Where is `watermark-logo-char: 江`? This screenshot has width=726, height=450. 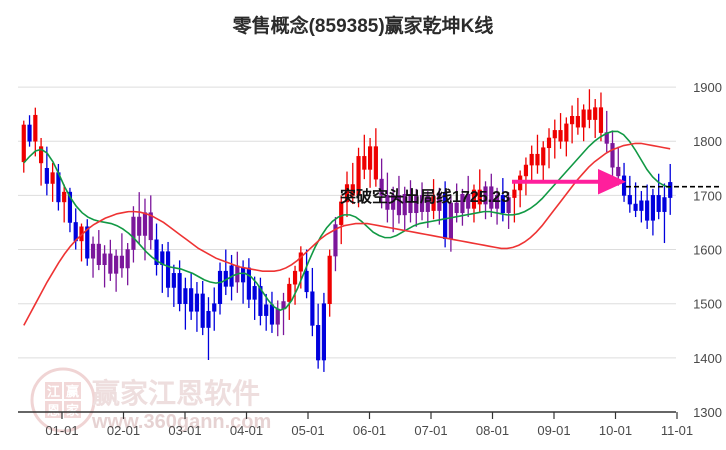
watermark-logo-char: 江 is located at coordinates (53, 391).